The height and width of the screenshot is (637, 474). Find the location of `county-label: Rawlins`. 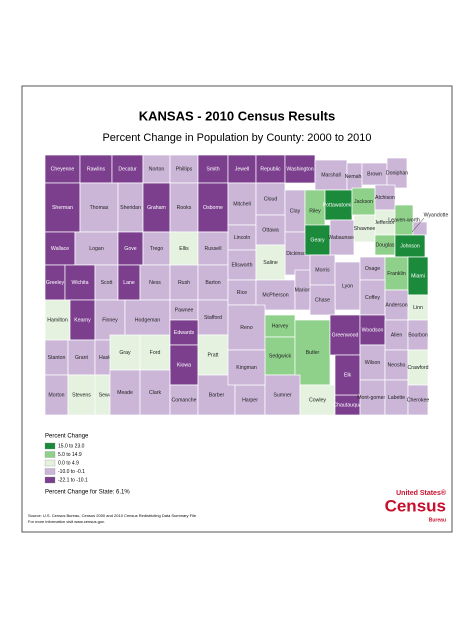

county-label: Rawlins is located at coordinates (96, 169).